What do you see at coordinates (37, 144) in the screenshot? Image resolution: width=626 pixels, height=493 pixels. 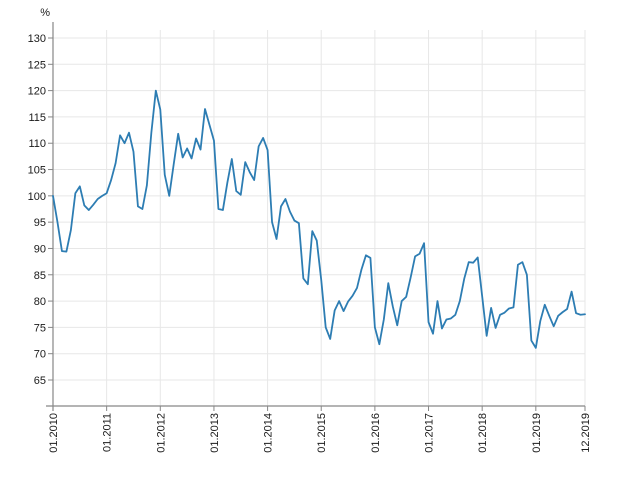 I see `y-tick-label: 110` at bounding box center [37, 144].